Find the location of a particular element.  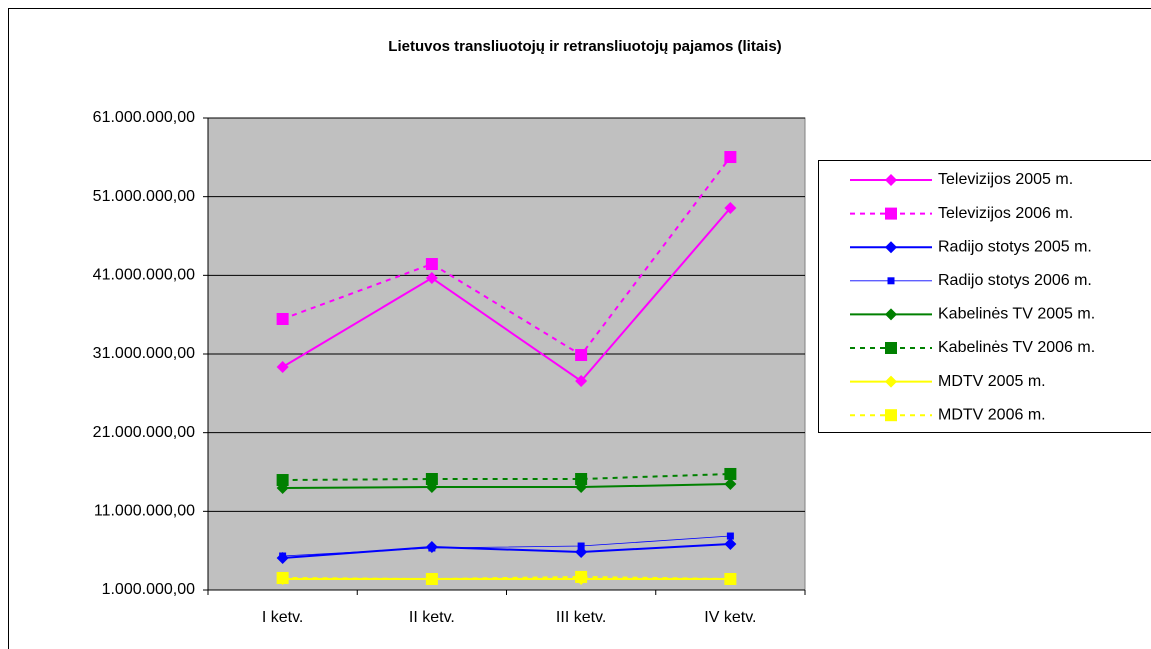

legend is located at coordinates (984, 296).